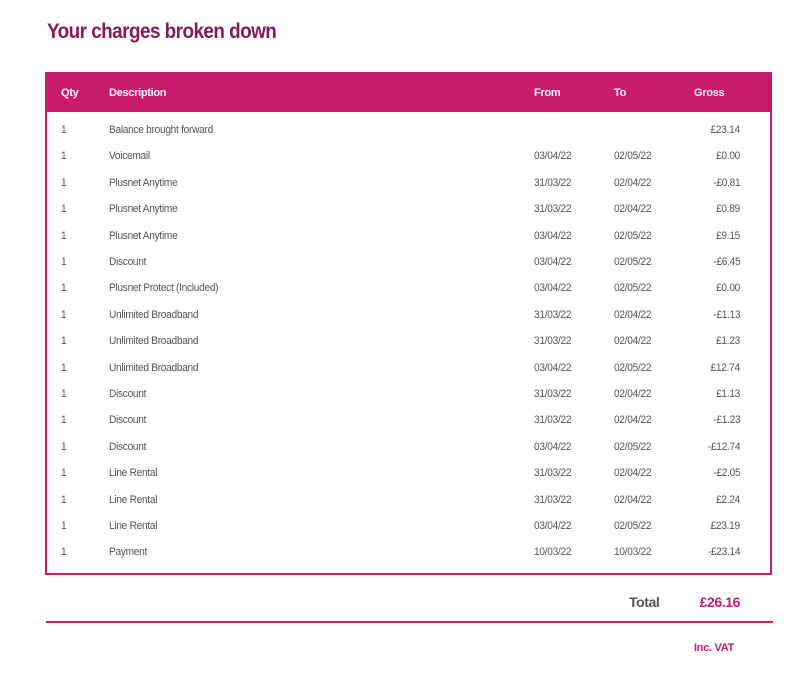 The height and width of the screenshot is (691, 800). What do you see at coordinates (720, 602) in the screenshot?
I see `total-value: £26.16` at bounding box center [720, 602].